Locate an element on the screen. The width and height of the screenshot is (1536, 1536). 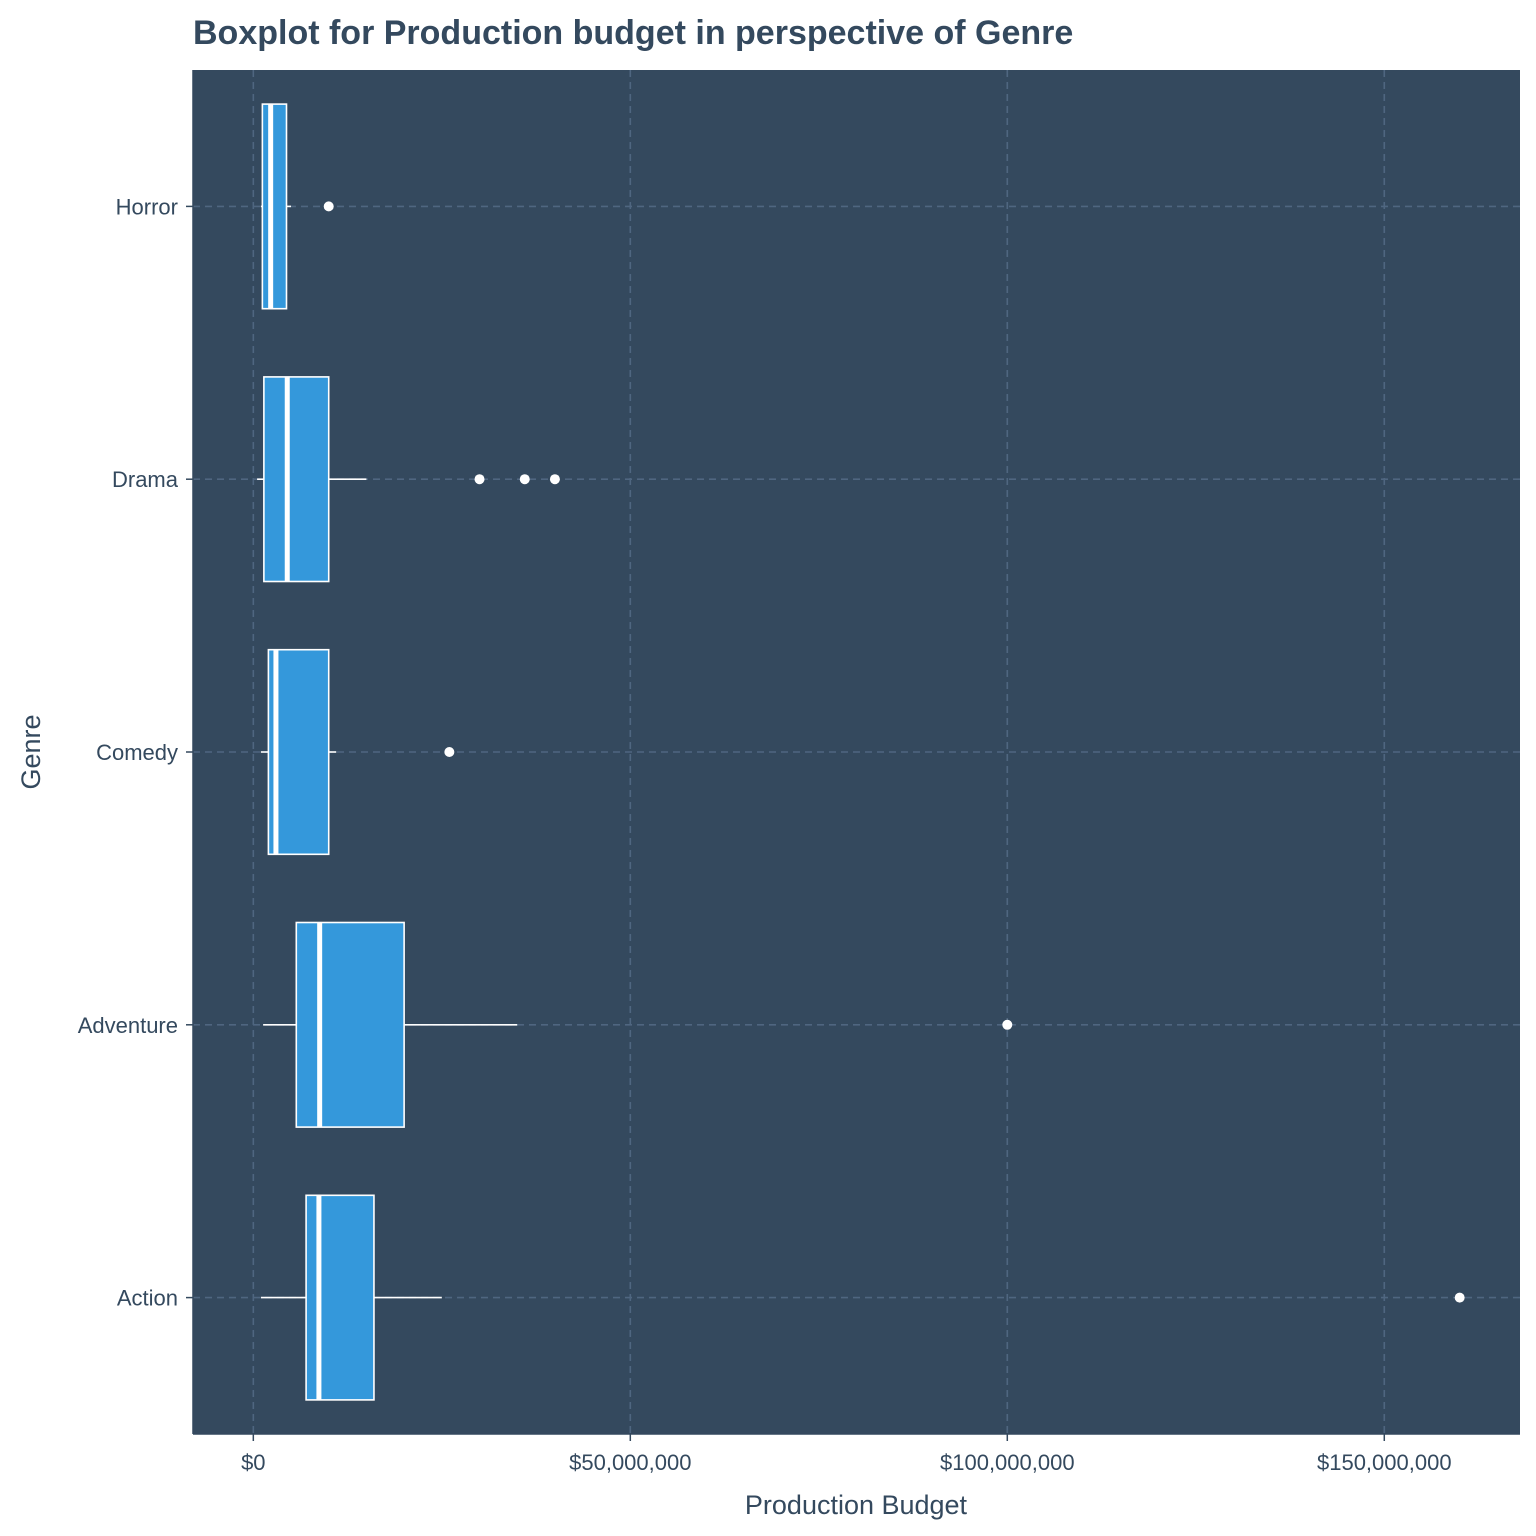
y-tick-label: Horror is located at coordinates (147, 206).